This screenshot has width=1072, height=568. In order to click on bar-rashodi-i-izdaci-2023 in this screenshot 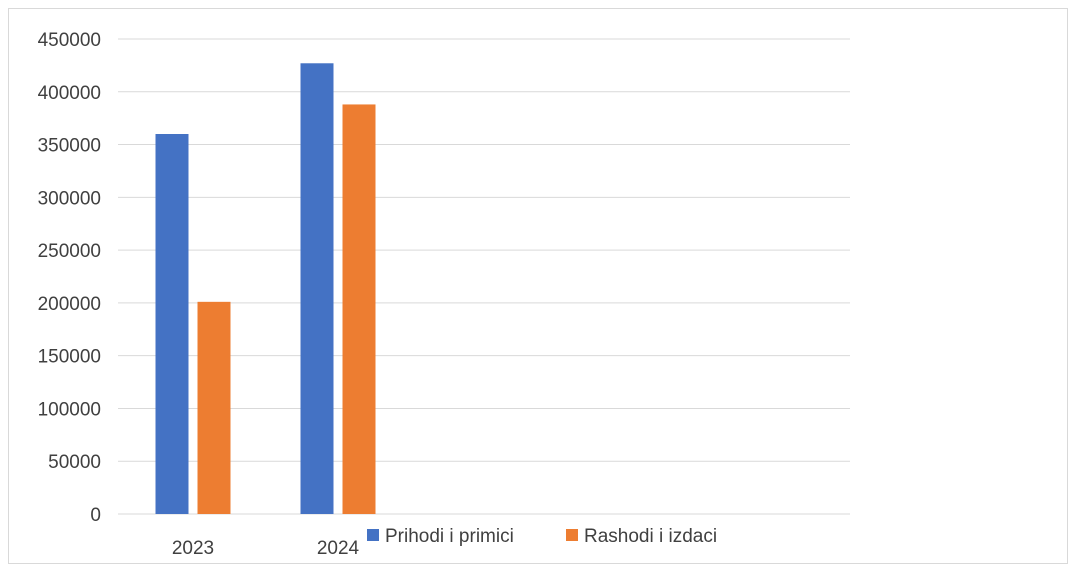, I will do `click(214, 407)`.